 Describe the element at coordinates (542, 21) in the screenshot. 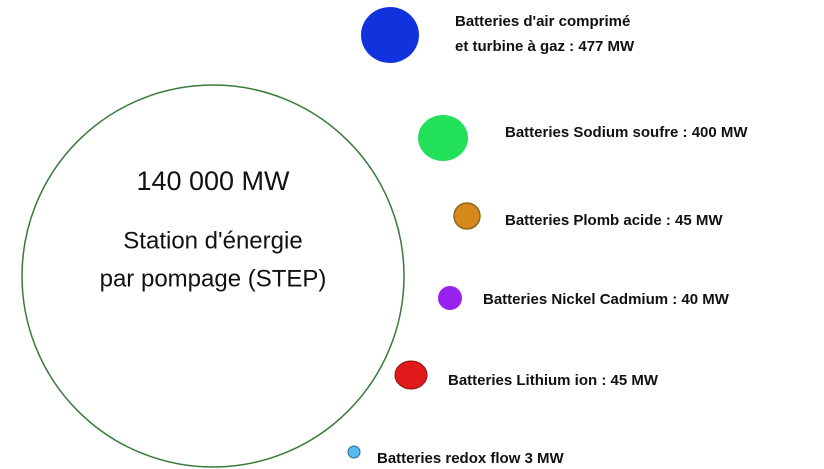

I see `node-label: Batteries d'air comprimé` at that location.